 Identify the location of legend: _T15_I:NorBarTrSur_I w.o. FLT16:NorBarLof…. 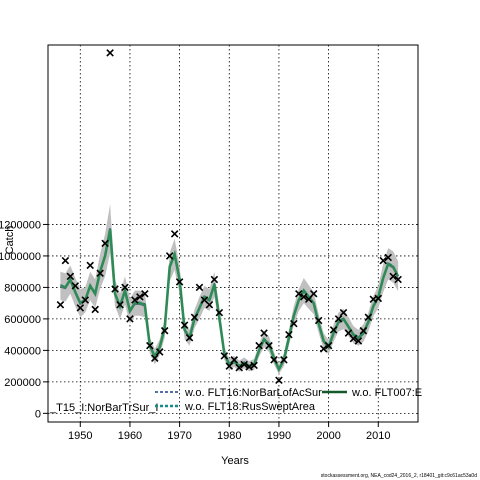
(235, 400).